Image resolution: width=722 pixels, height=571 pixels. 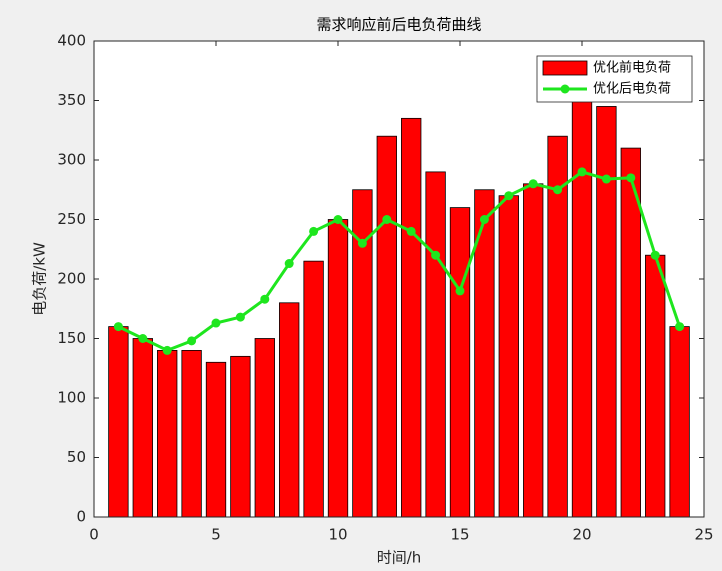 What do you see at coordinates (40, 279) in the screenshot?
I see `y-axis-label: 电负荷/kW` at bounding box center [40, 279].